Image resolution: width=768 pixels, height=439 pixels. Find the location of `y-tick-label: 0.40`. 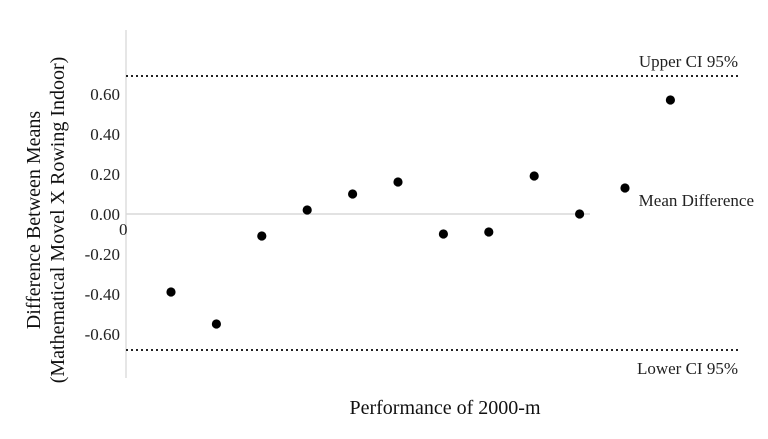

y-tick-label: 0.40 is located at coordinates (105, 134).